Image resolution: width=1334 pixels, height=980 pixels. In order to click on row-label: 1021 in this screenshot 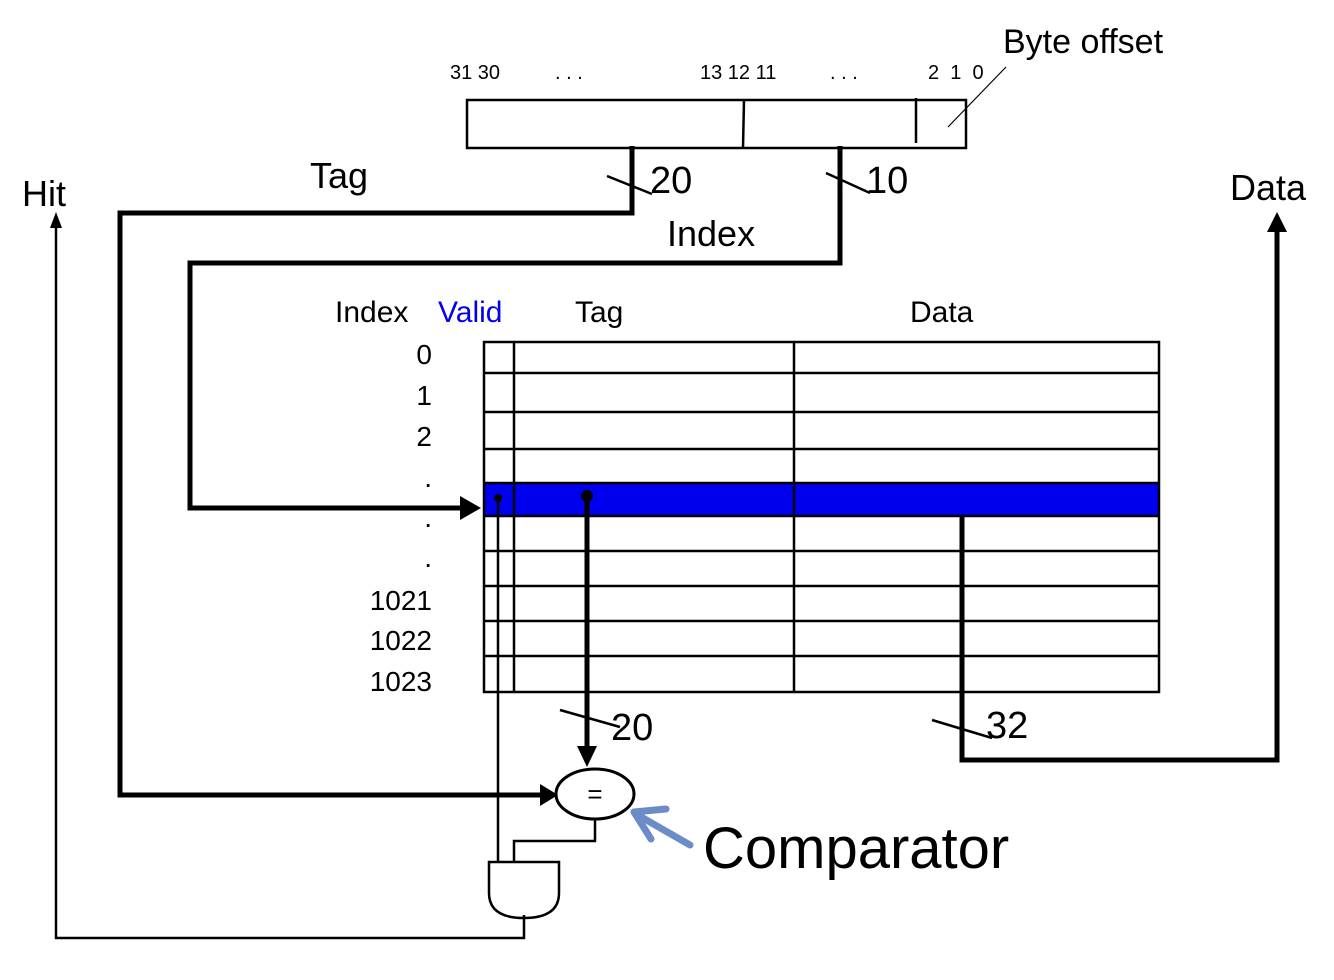, I will do `click(401, 600)`.